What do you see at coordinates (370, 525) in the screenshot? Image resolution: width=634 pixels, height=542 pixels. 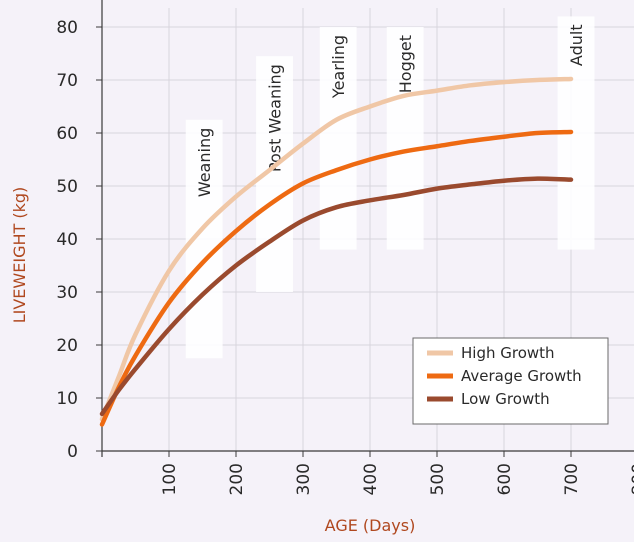 I see `x-axis-title: AGE (Days)` at bounding box center [370, 525].